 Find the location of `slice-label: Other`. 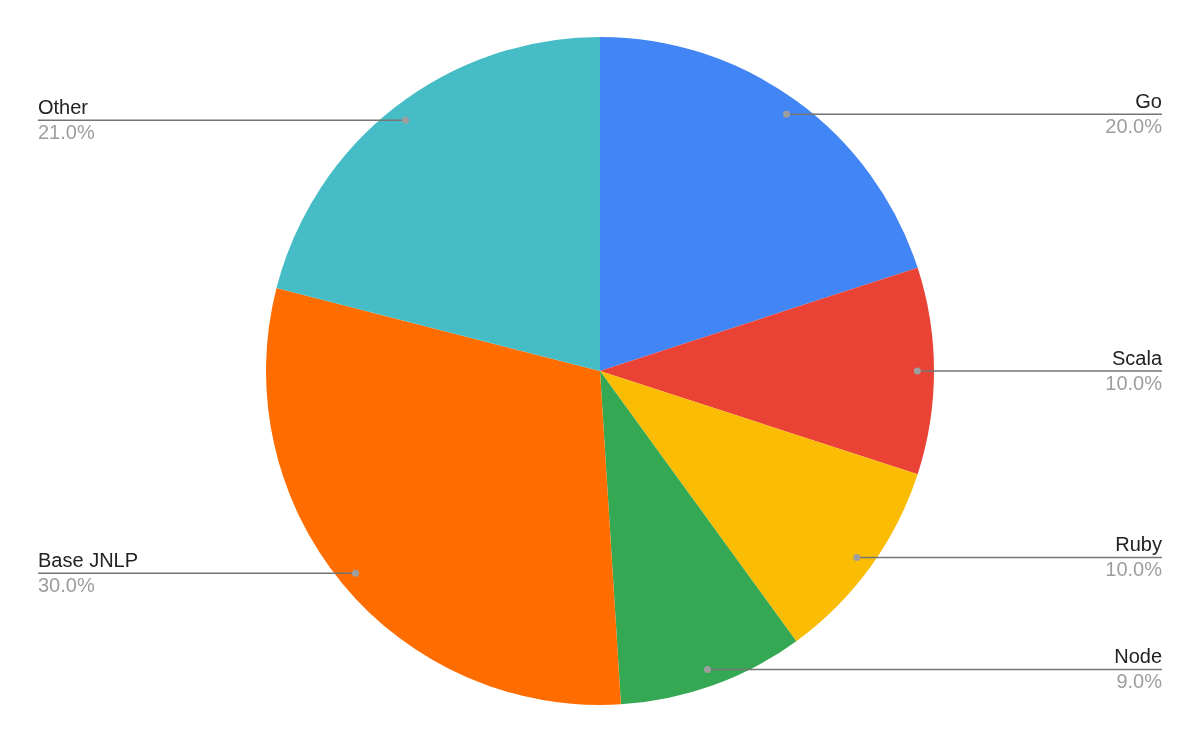

slice-label: Other is located at coordinates (63, 106).